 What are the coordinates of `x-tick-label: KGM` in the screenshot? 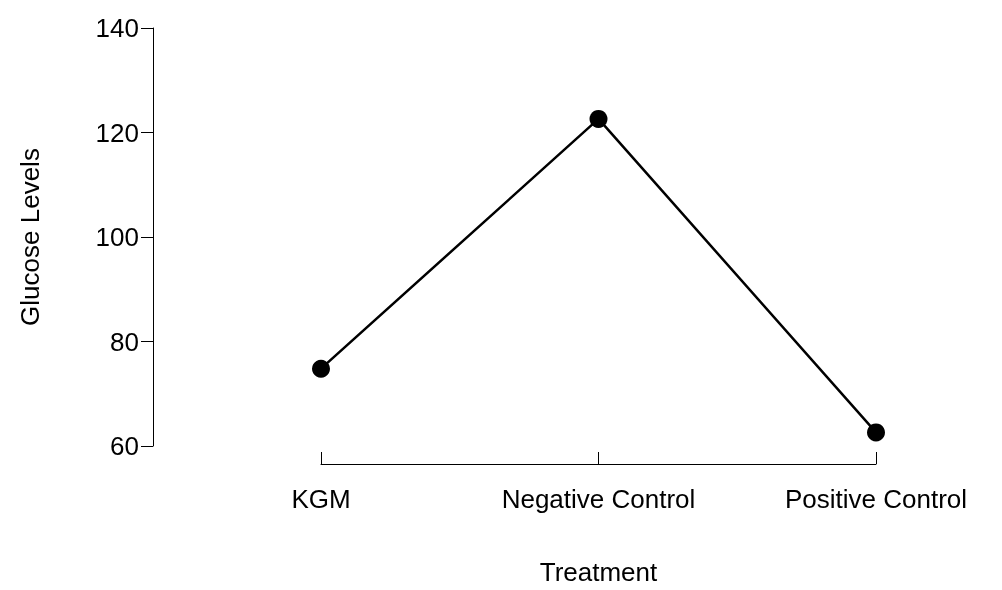 It's located at (321, 499).